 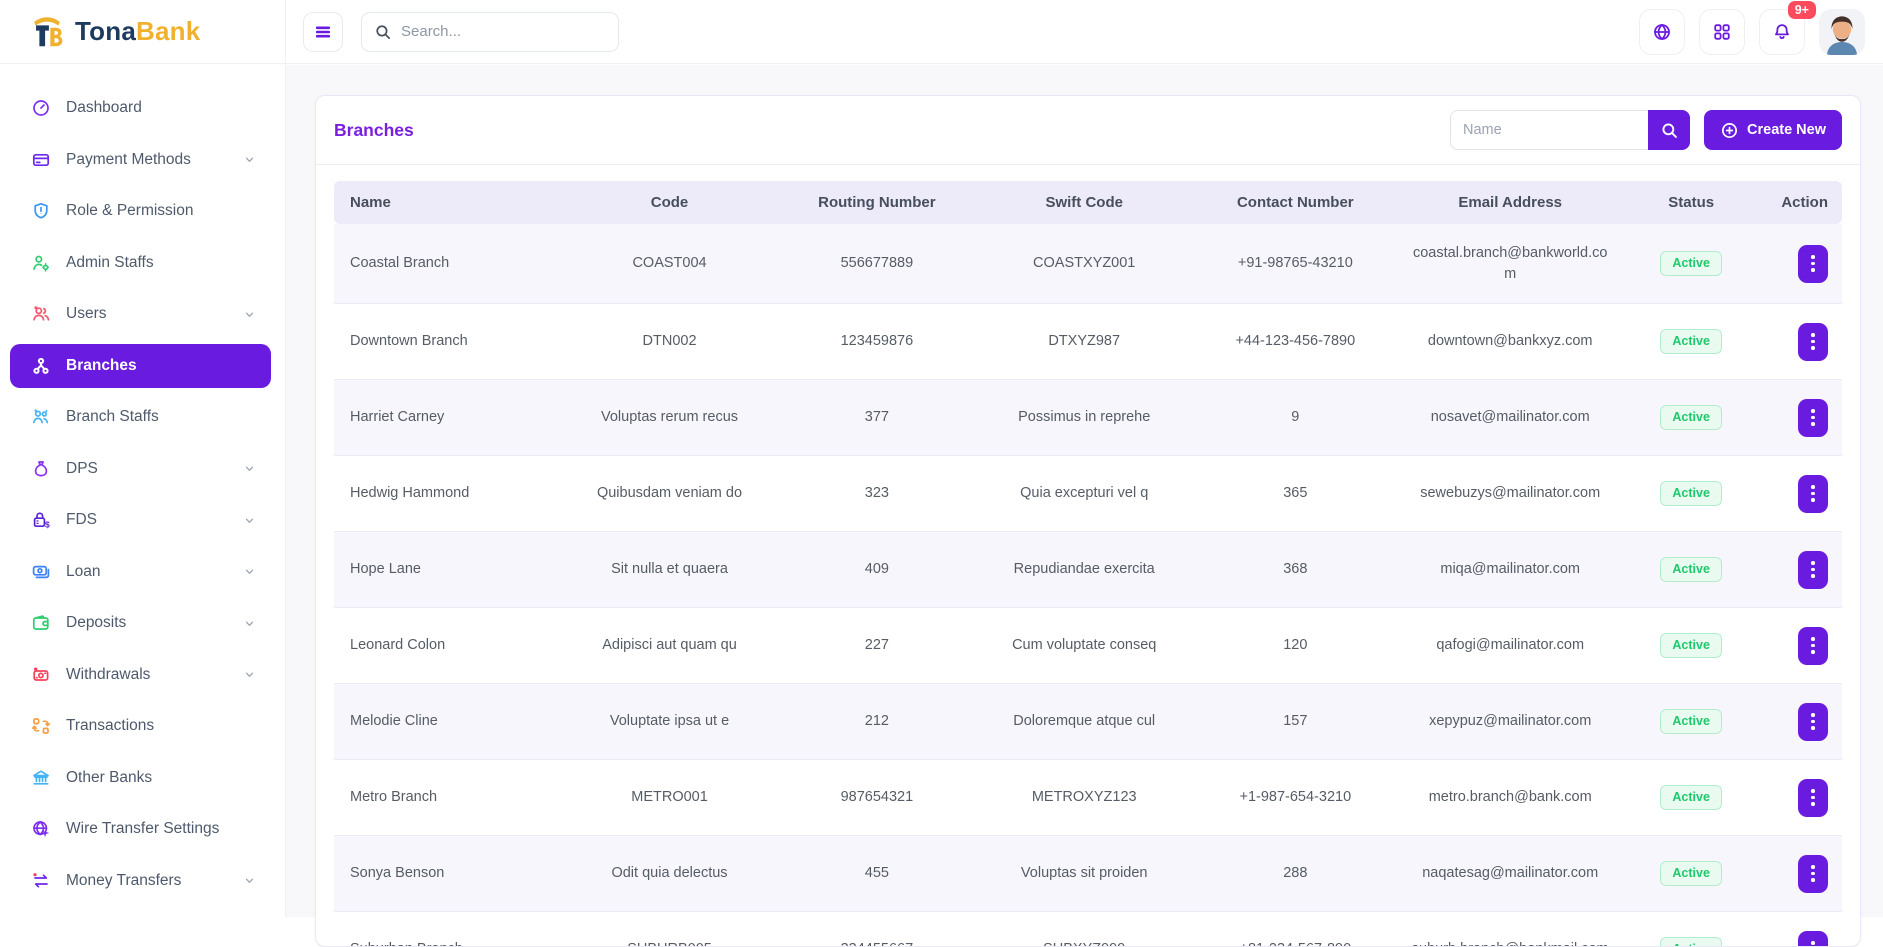 What do you see at coordinates (140, 469) in the screenshot?
I see `sidebar-item-dps: DPS` at bounding box center [140, 469].